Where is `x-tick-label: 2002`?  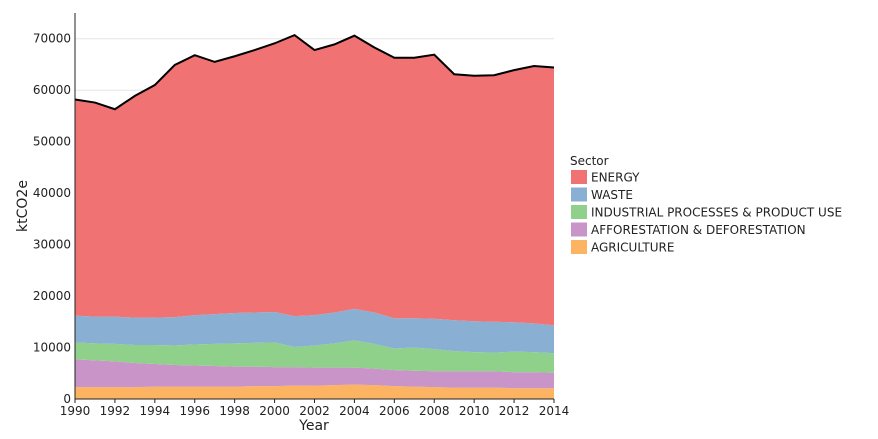 x-tick-label: 2002 is located at coordinates (314, 411).